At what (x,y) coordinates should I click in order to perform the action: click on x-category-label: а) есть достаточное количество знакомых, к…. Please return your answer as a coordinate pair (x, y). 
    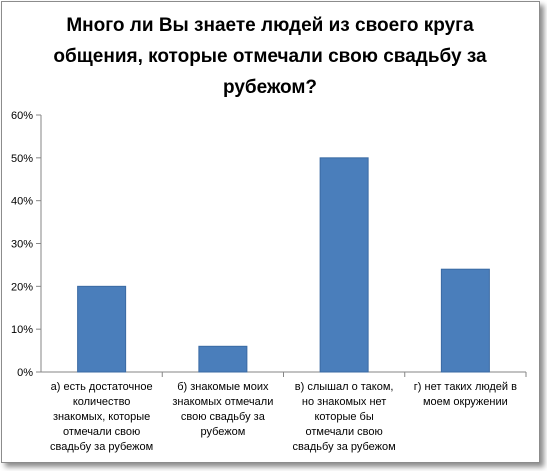
    Looking at the image, I should click on (101, 417).